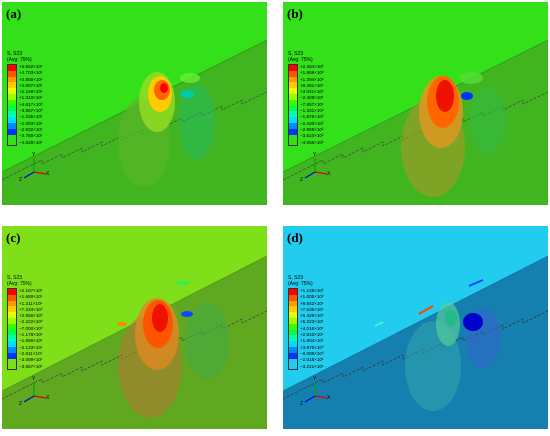  What do you see at coordinates (31, 347) in the screenshot?
I see `legend-value: −2.133×10¹` at bounding box center [31, 347].